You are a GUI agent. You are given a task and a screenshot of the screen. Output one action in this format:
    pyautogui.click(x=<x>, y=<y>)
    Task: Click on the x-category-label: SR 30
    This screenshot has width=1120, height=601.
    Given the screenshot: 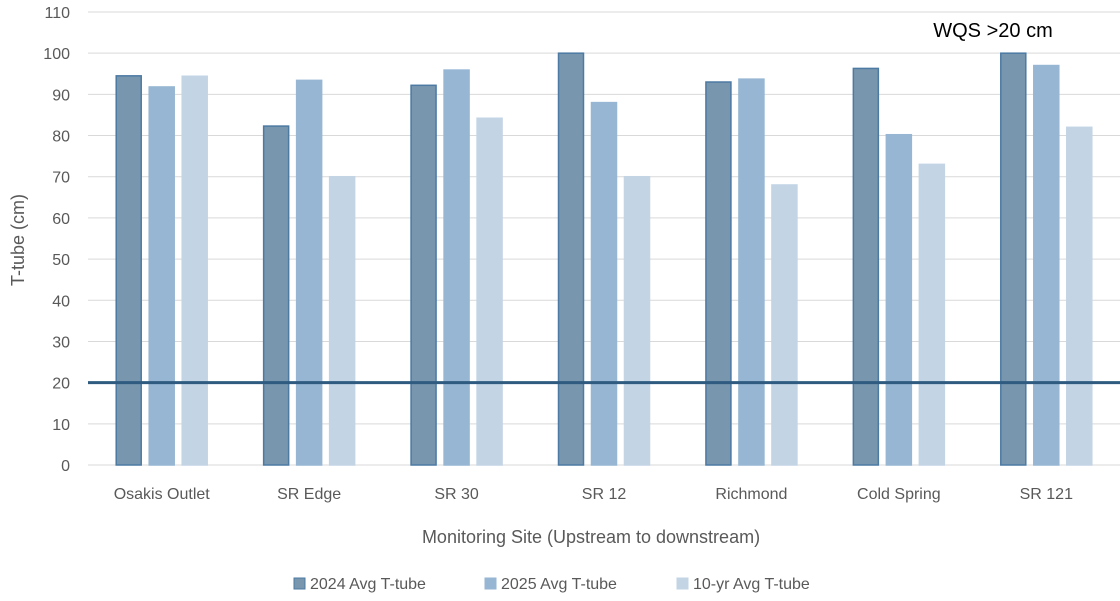 What is the action you would take?
    pyautogui.click(x=456, y=494)
    